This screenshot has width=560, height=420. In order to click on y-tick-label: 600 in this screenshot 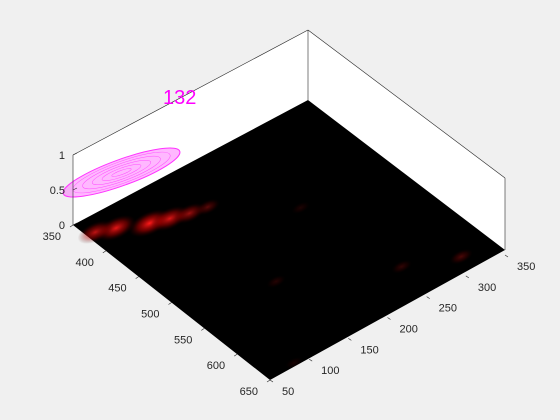, I will do `click(216, 366)`.